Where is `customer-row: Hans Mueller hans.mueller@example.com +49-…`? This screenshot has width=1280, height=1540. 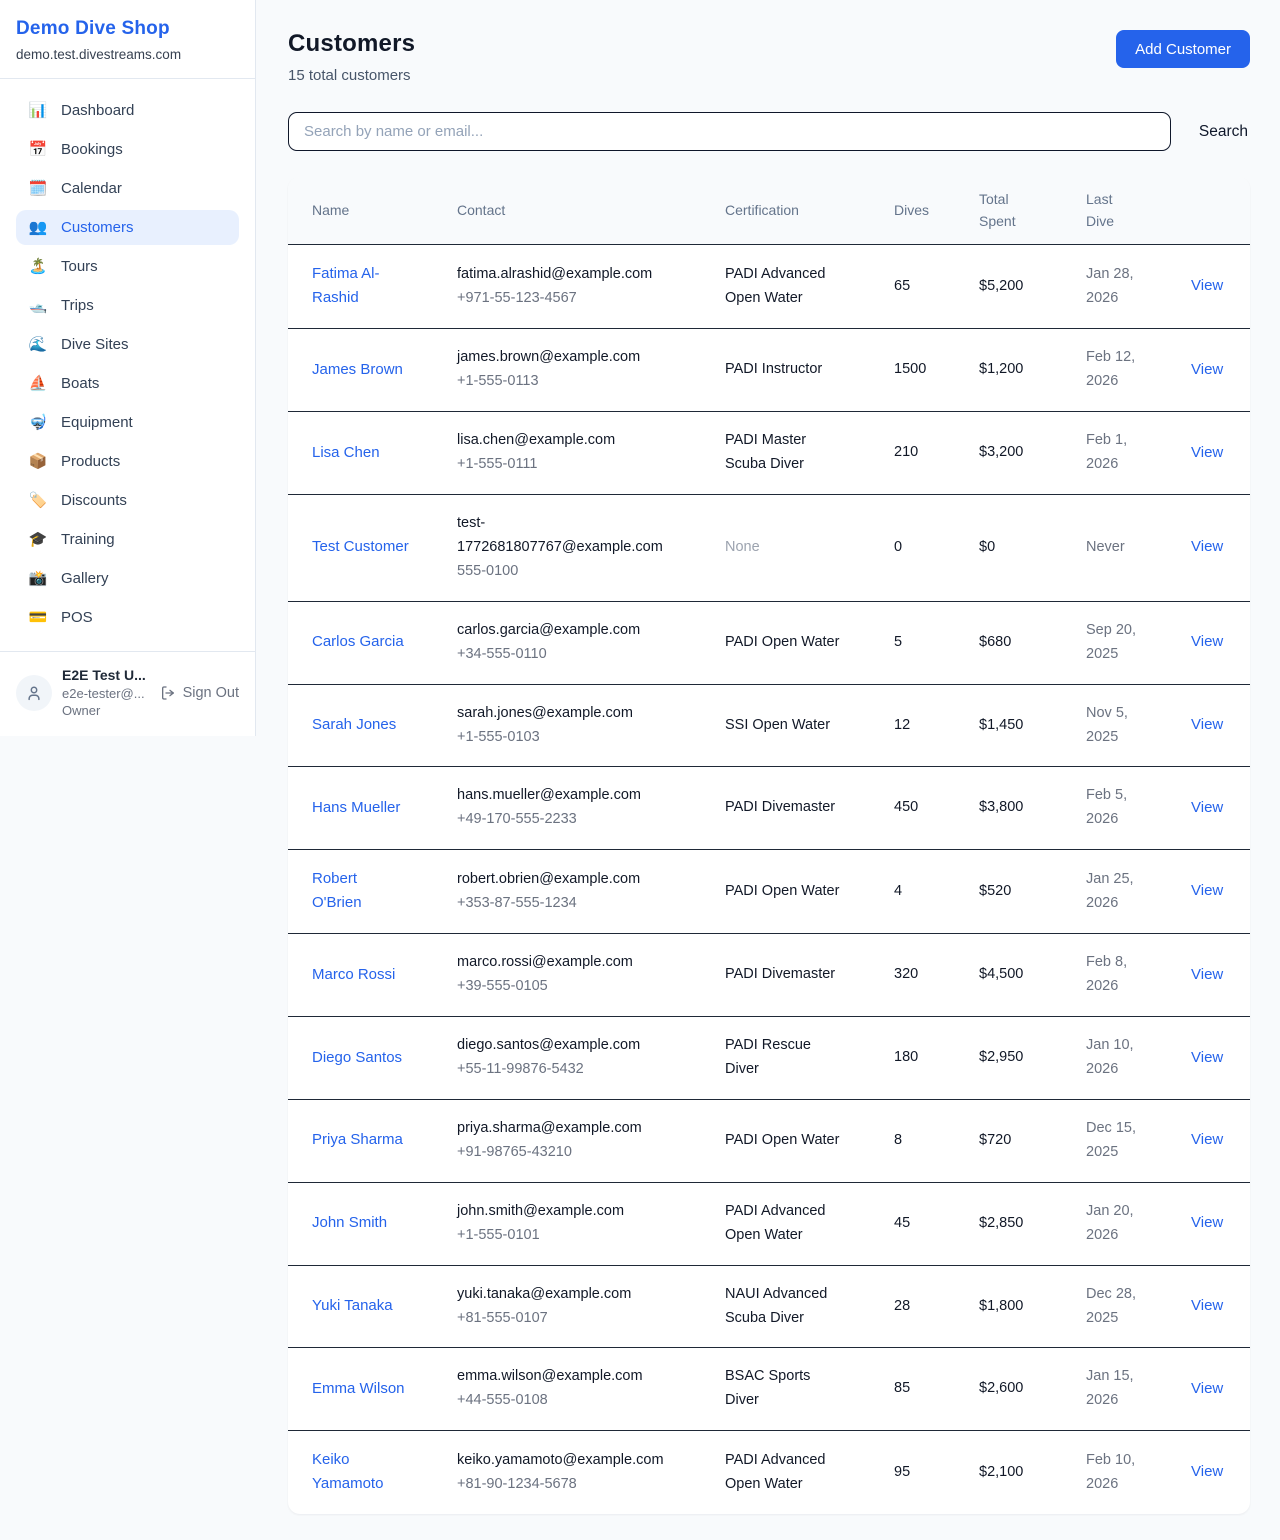
customer-row: Hans Mueller hans.mueller@example.com +49-… is located at coordinates (769, 808).